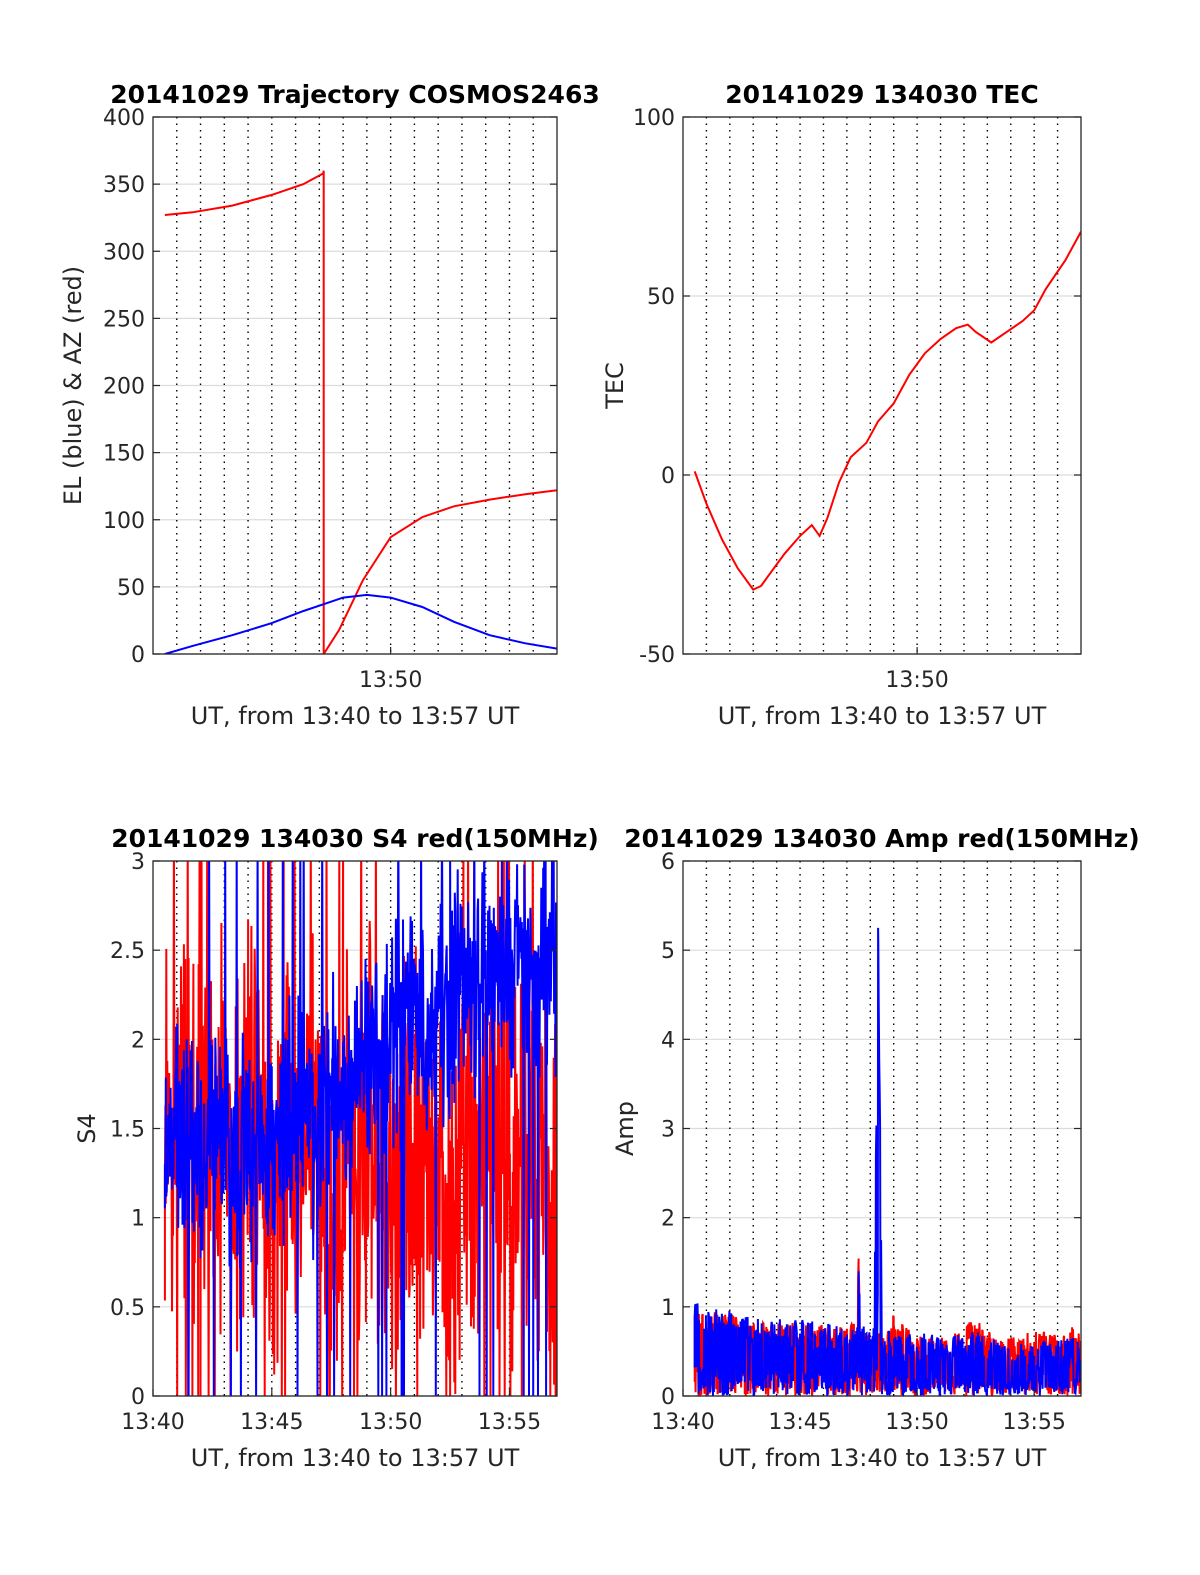  What do you see at coordinates (131, 588) in the screenshot?
I see `trajectory-ytick-label: 50` at bounding box center [131, 588].